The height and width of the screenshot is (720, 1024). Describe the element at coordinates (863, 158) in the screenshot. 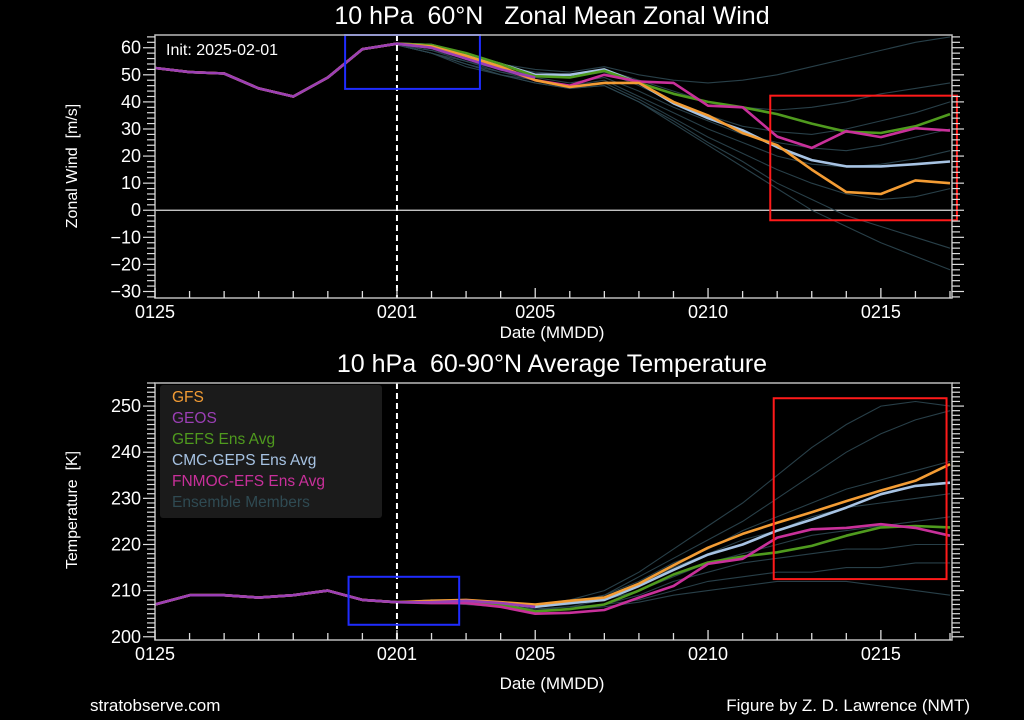

I see `top-highlight-box-red` at that location.